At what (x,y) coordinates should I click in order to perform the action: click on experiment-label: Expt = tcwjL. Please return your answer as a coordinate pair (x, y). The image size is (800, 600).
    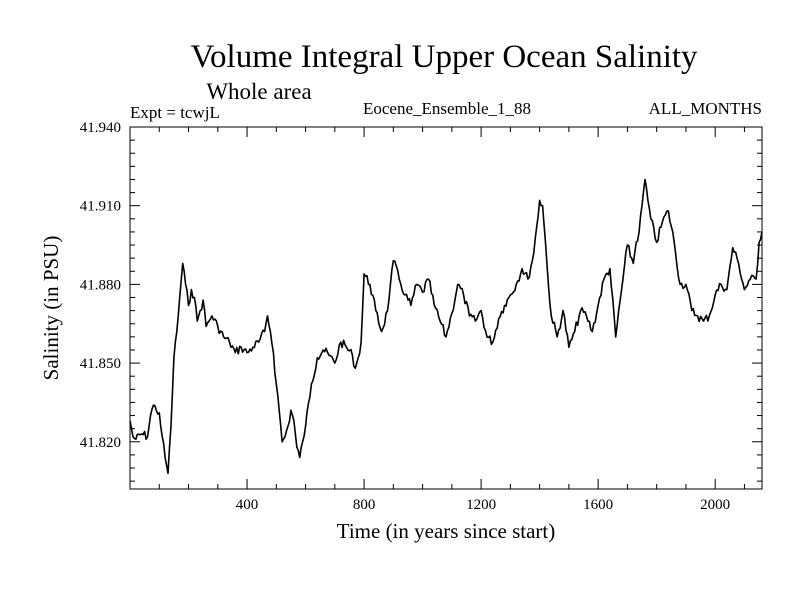
    Looking at the image, I should click on (175, 112).